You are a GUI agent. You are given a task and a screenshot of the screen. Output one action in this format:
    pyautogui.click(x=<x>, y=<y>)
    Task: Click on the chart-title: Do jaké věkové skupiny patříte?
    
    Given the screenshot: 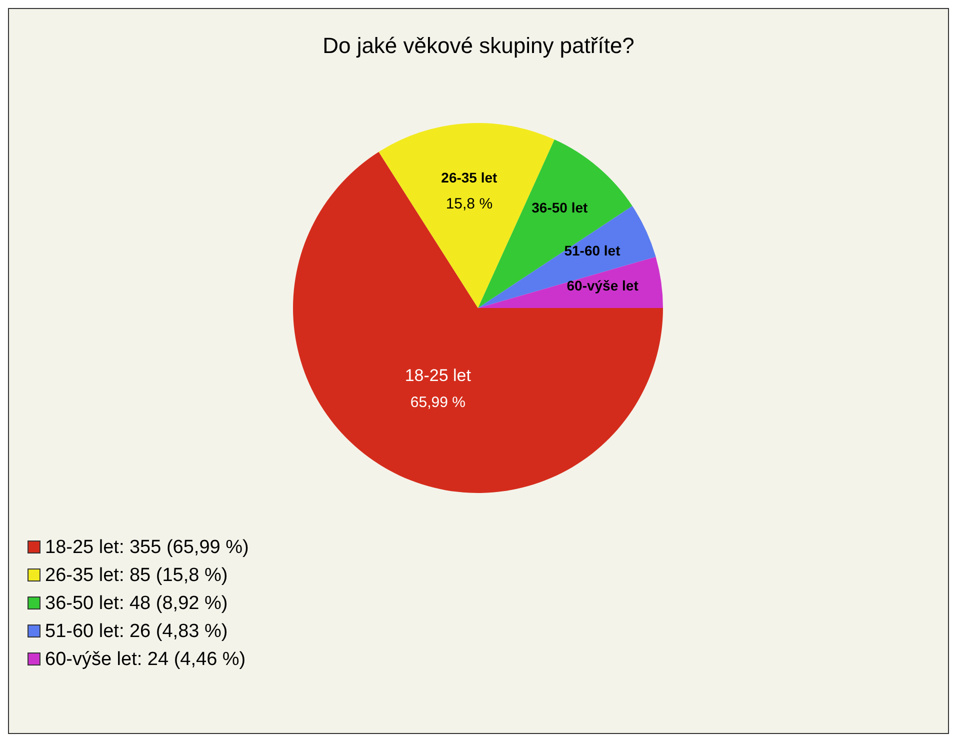 What is the action you would take?
    pyautogui.click(x=478, y=45)
    